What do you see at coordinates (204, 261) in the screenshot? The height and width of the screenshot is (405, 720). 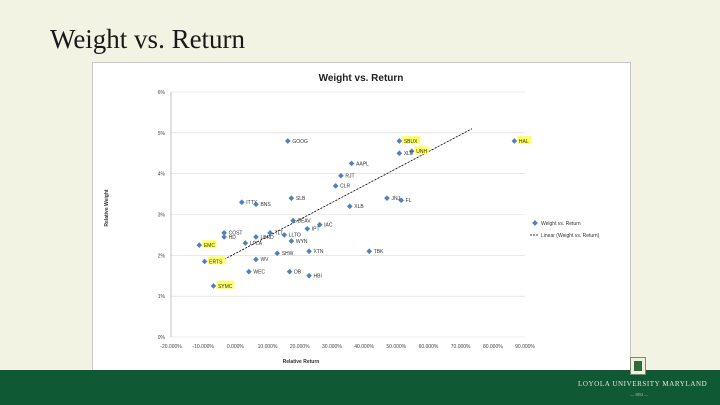 I see `data-point-erts` at bounding box center [204, 261].